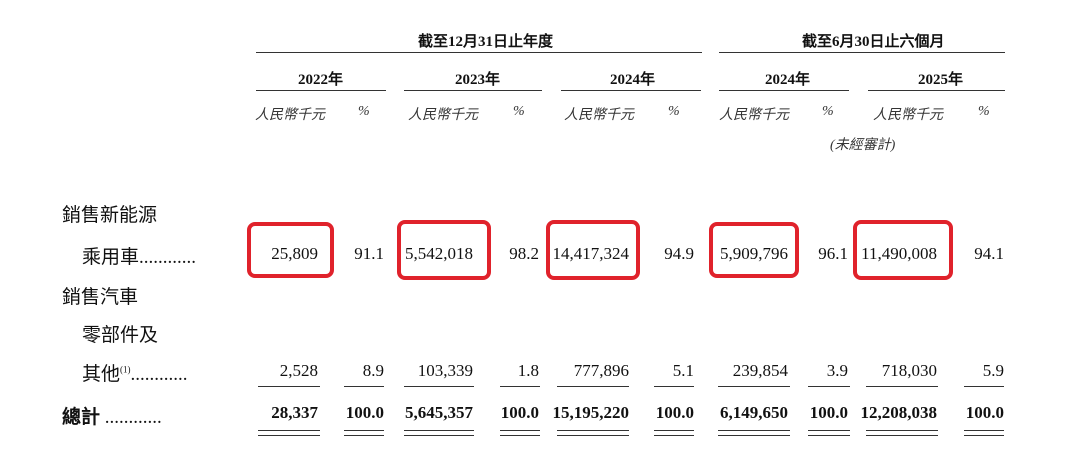 The height and width of the screenshot is (459, 1080). I want to click on subtotal-rule-2023, so click(439, 386).